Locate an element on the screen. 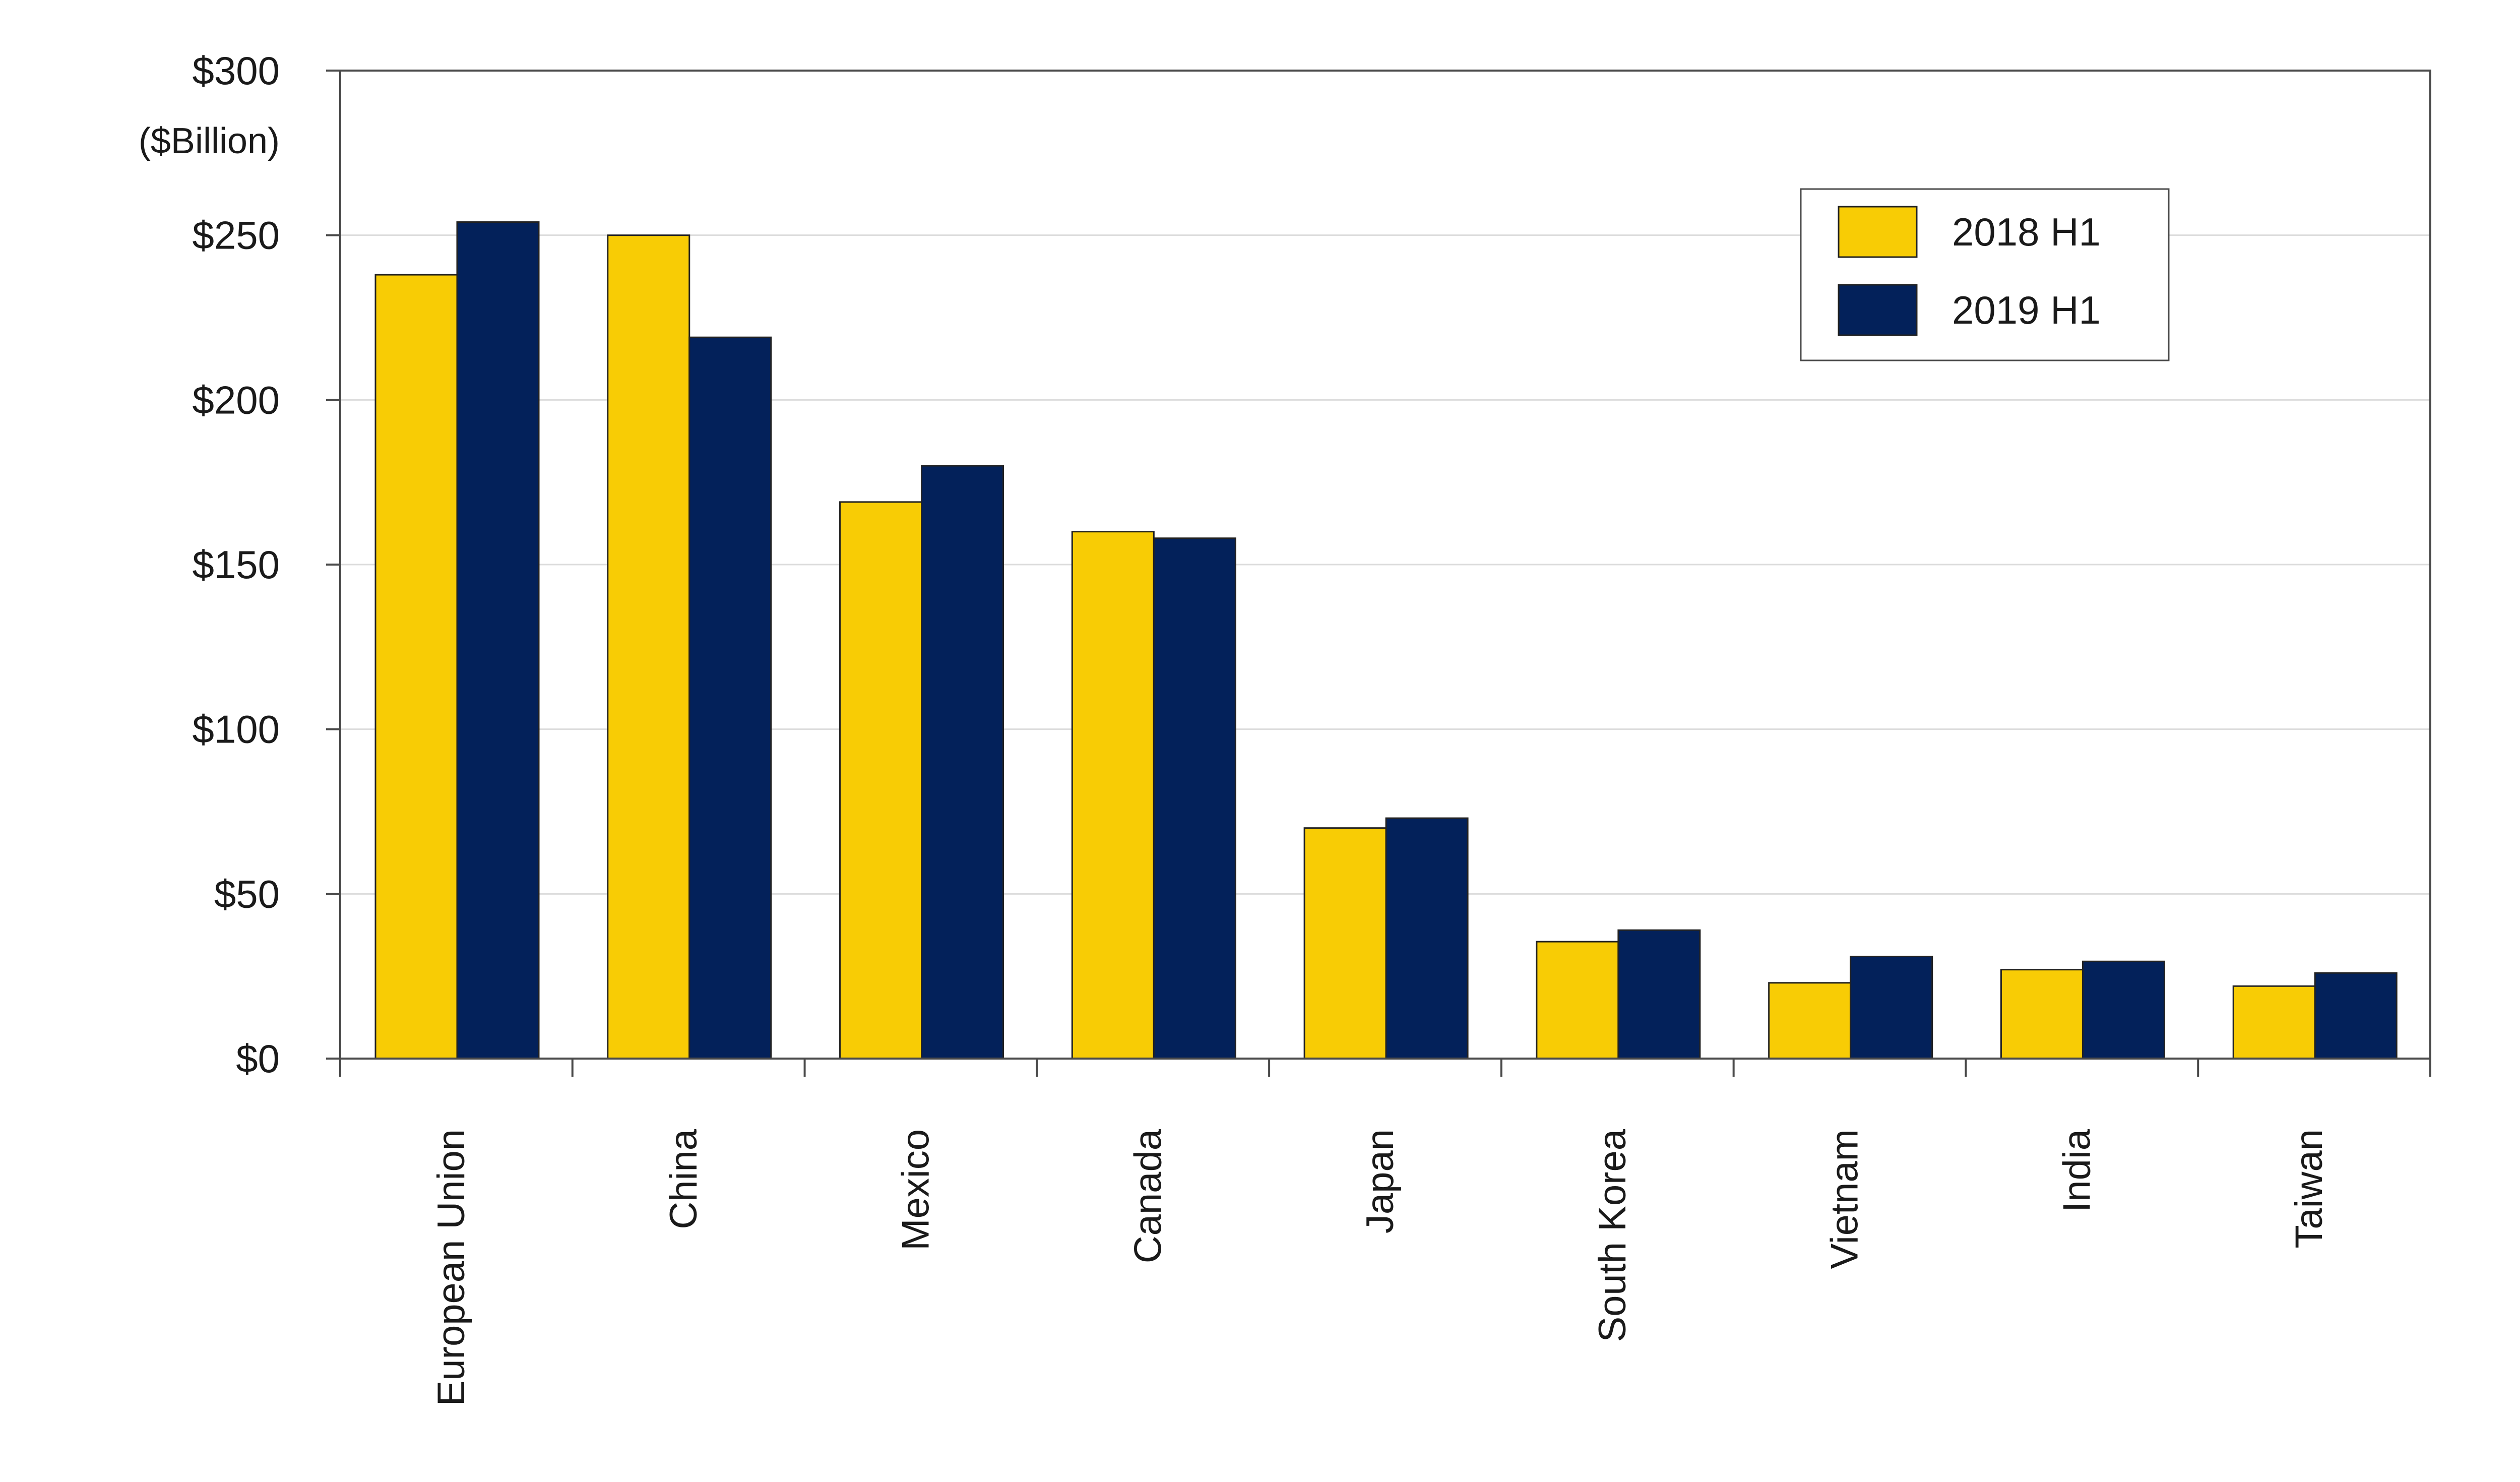 The width and height of the screenshot is (2520, 1482). y-tick-label: $300 is located at coordinates (236, 71).